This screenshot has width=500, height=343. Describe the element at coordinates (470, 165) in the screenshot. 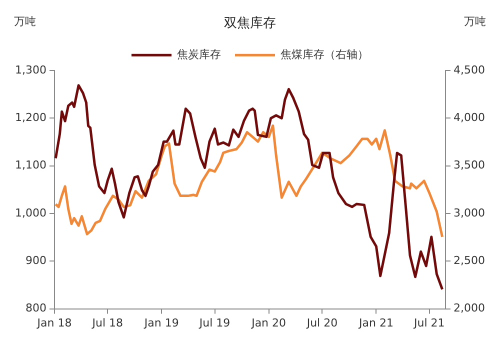

I see `y2-tick-label: 3,500` at that location.